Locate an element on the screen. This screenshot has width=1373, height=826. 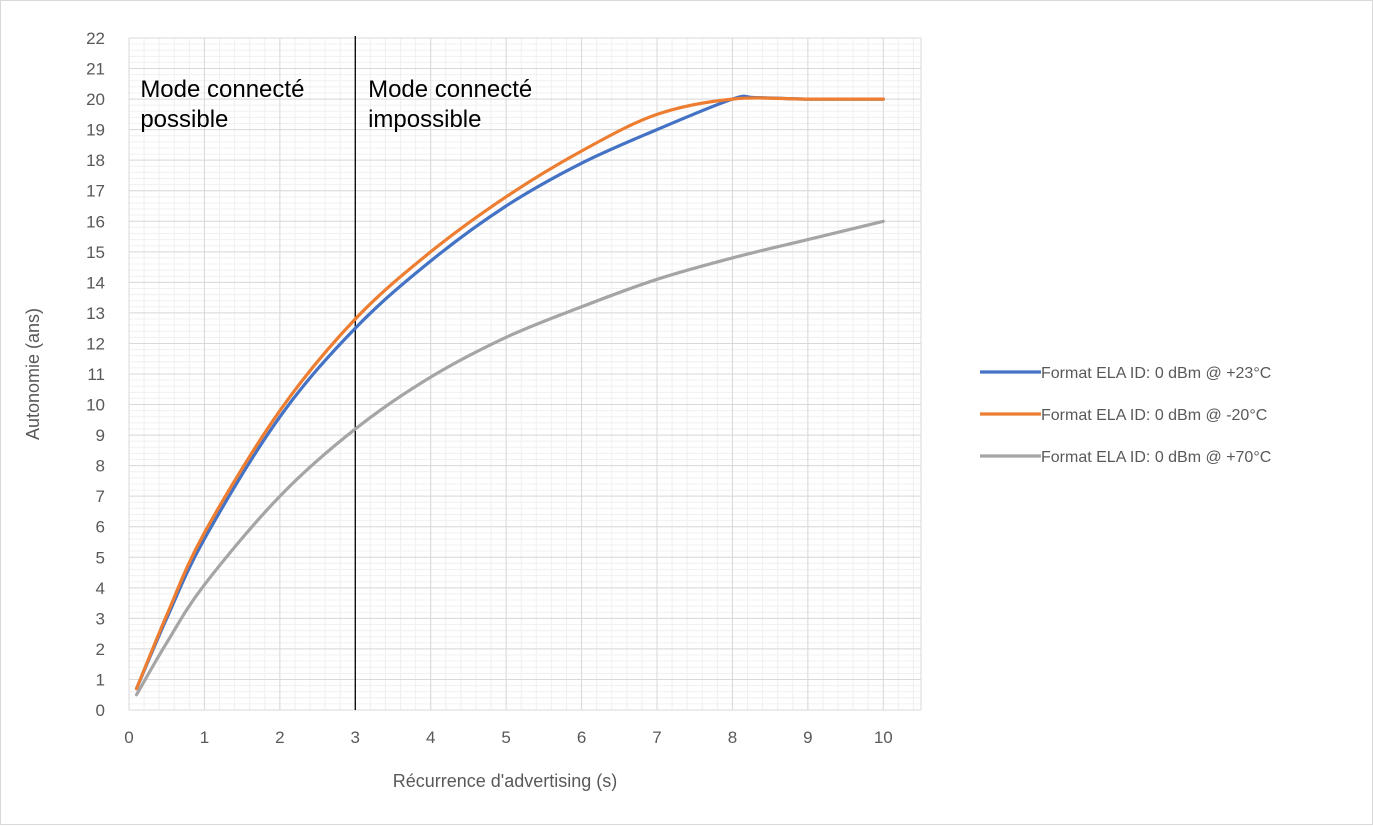
y-tick-label: 10 is located at coordinates (95, 405).